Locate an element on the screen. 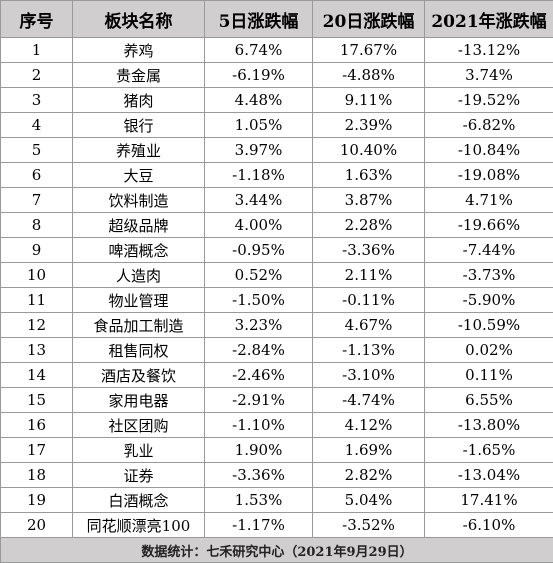  cell-sector-name: 物业管理 is located at coordinates (138, 300).